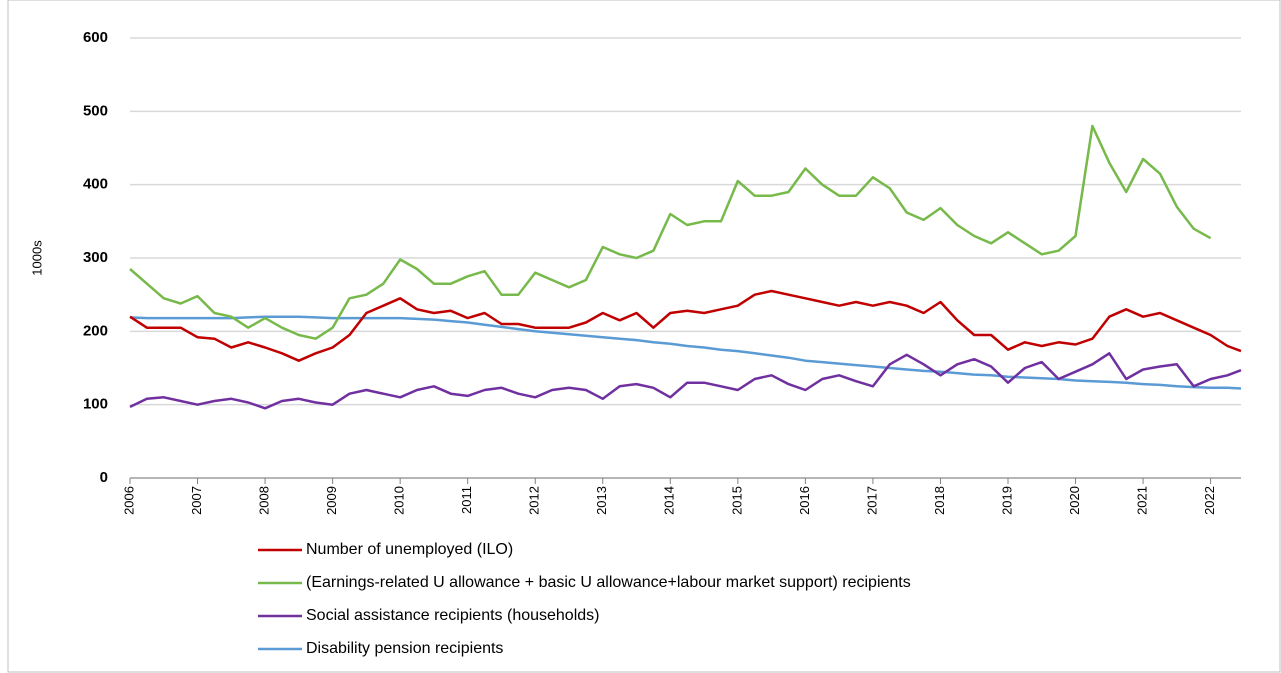 Image resolution: width=1281 pixels, height=673 pixels. I want to click on x-tick-label: 2018, so click(939, 500).